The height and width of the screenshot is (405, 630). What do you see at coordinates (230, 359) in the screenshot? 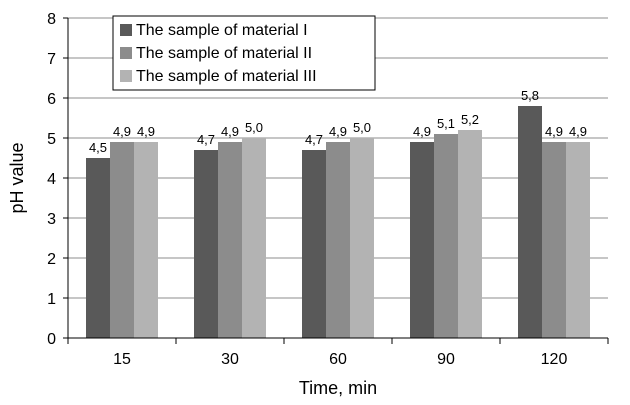
I see `x-tick-label: 30` at bounding box center [230, 359].